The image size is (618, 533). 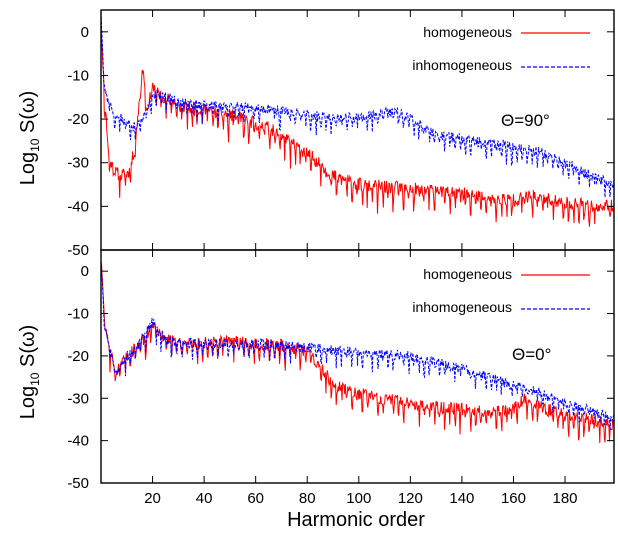 I want to click on top-ytick-label: -20, so click(x=78, y=119).